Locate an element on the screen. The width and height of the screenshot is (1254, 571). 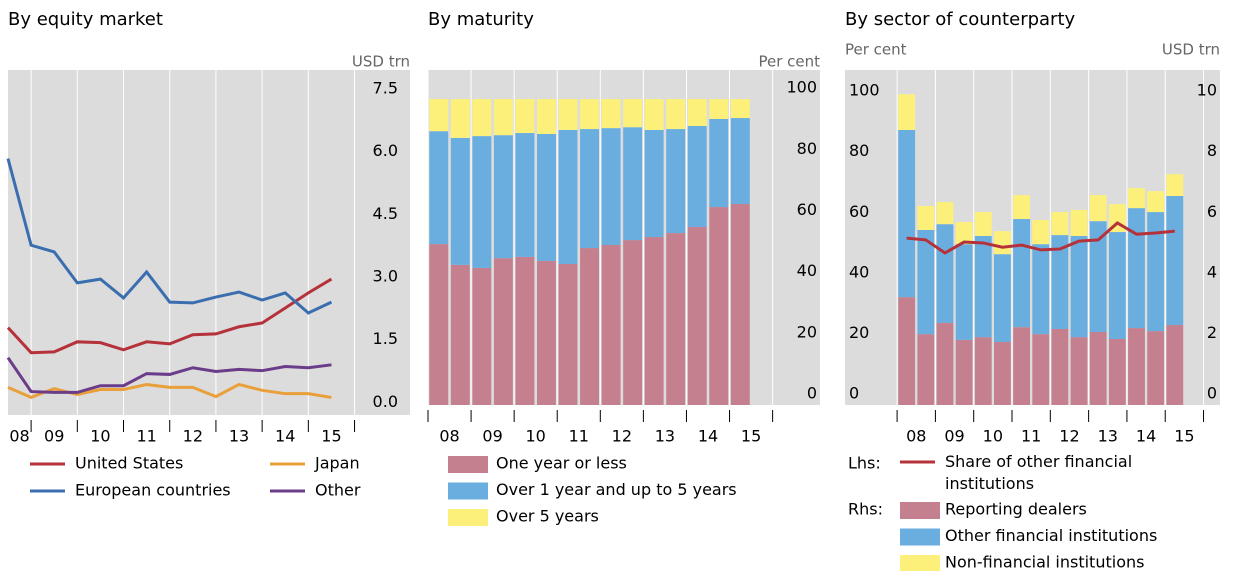
y-tick-label: 0 is located at coordinates (854, 393).